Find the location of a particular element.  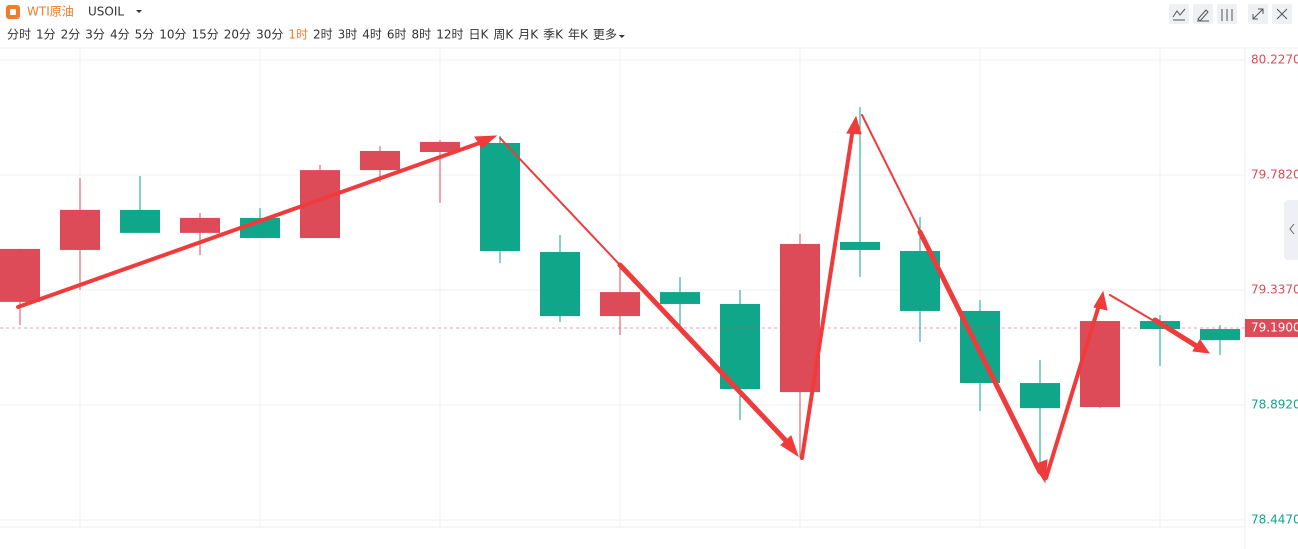

price-label: 79.1900 is located at coordinates (1274, 327).